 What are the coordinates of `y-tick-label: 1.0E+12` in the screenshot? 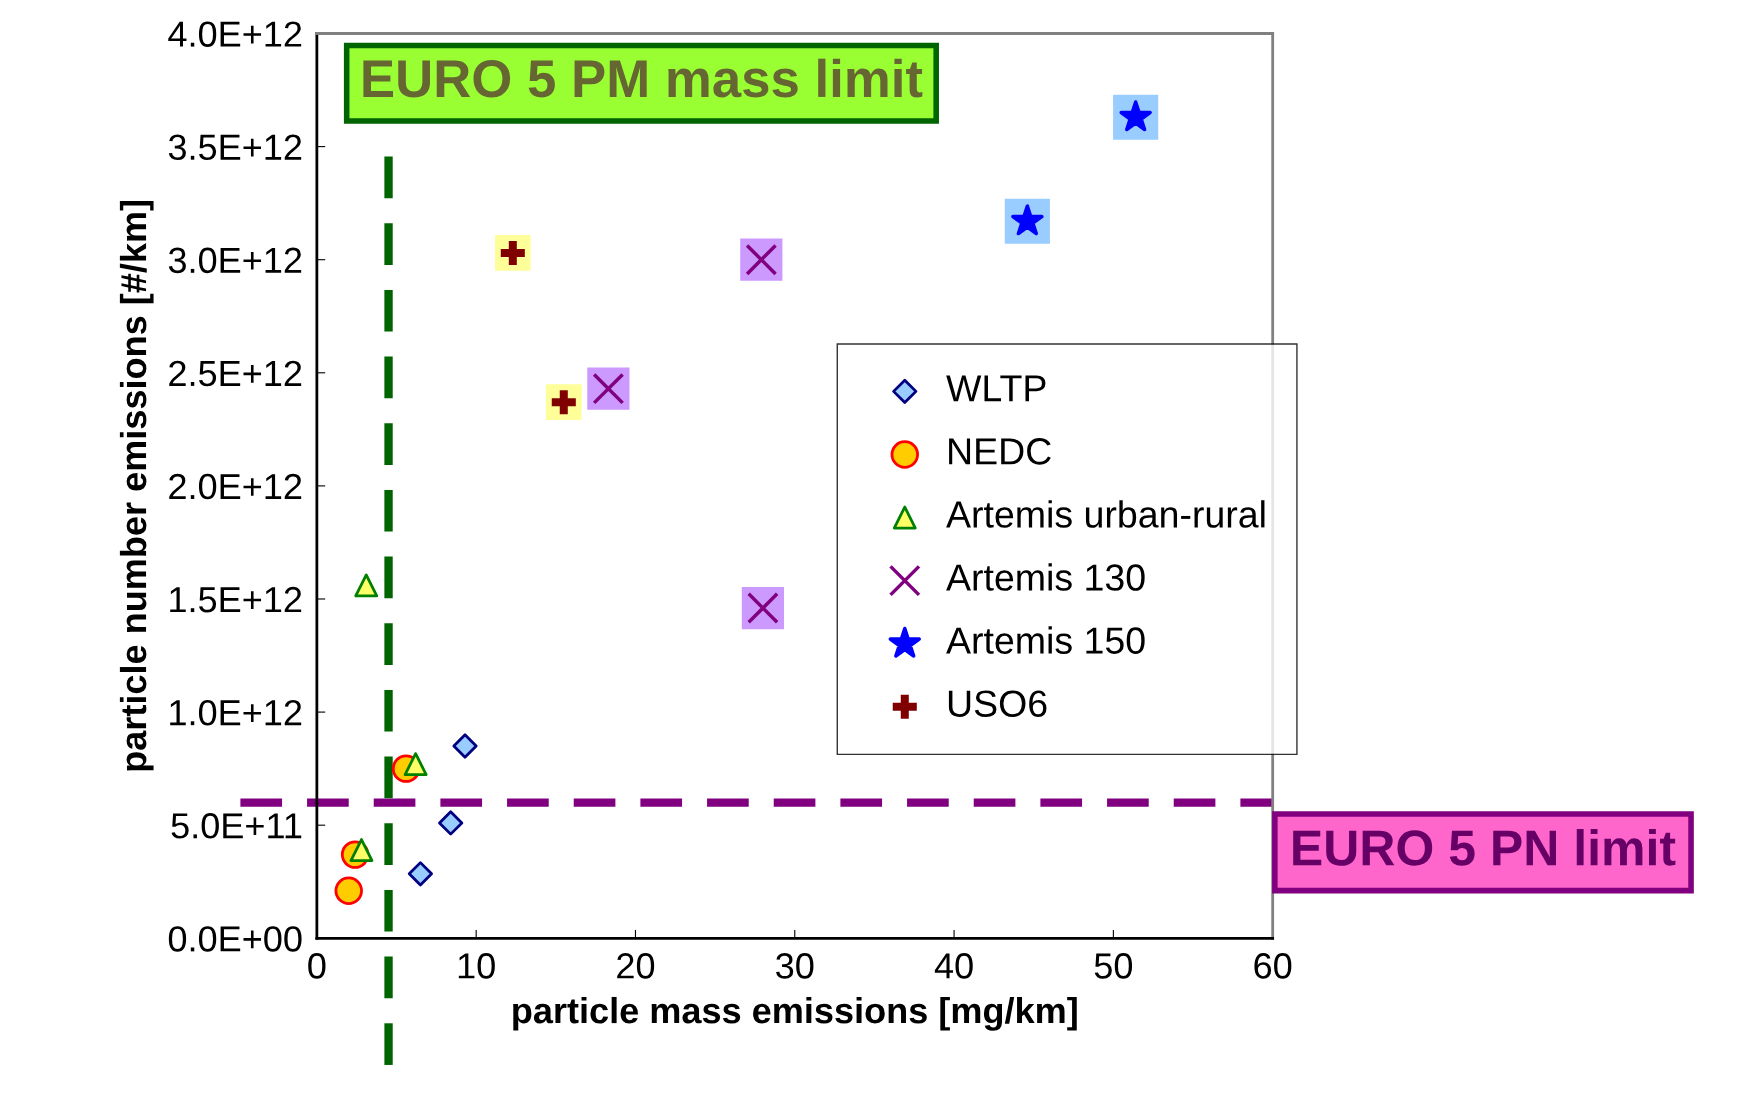 It's located at (236, 712).